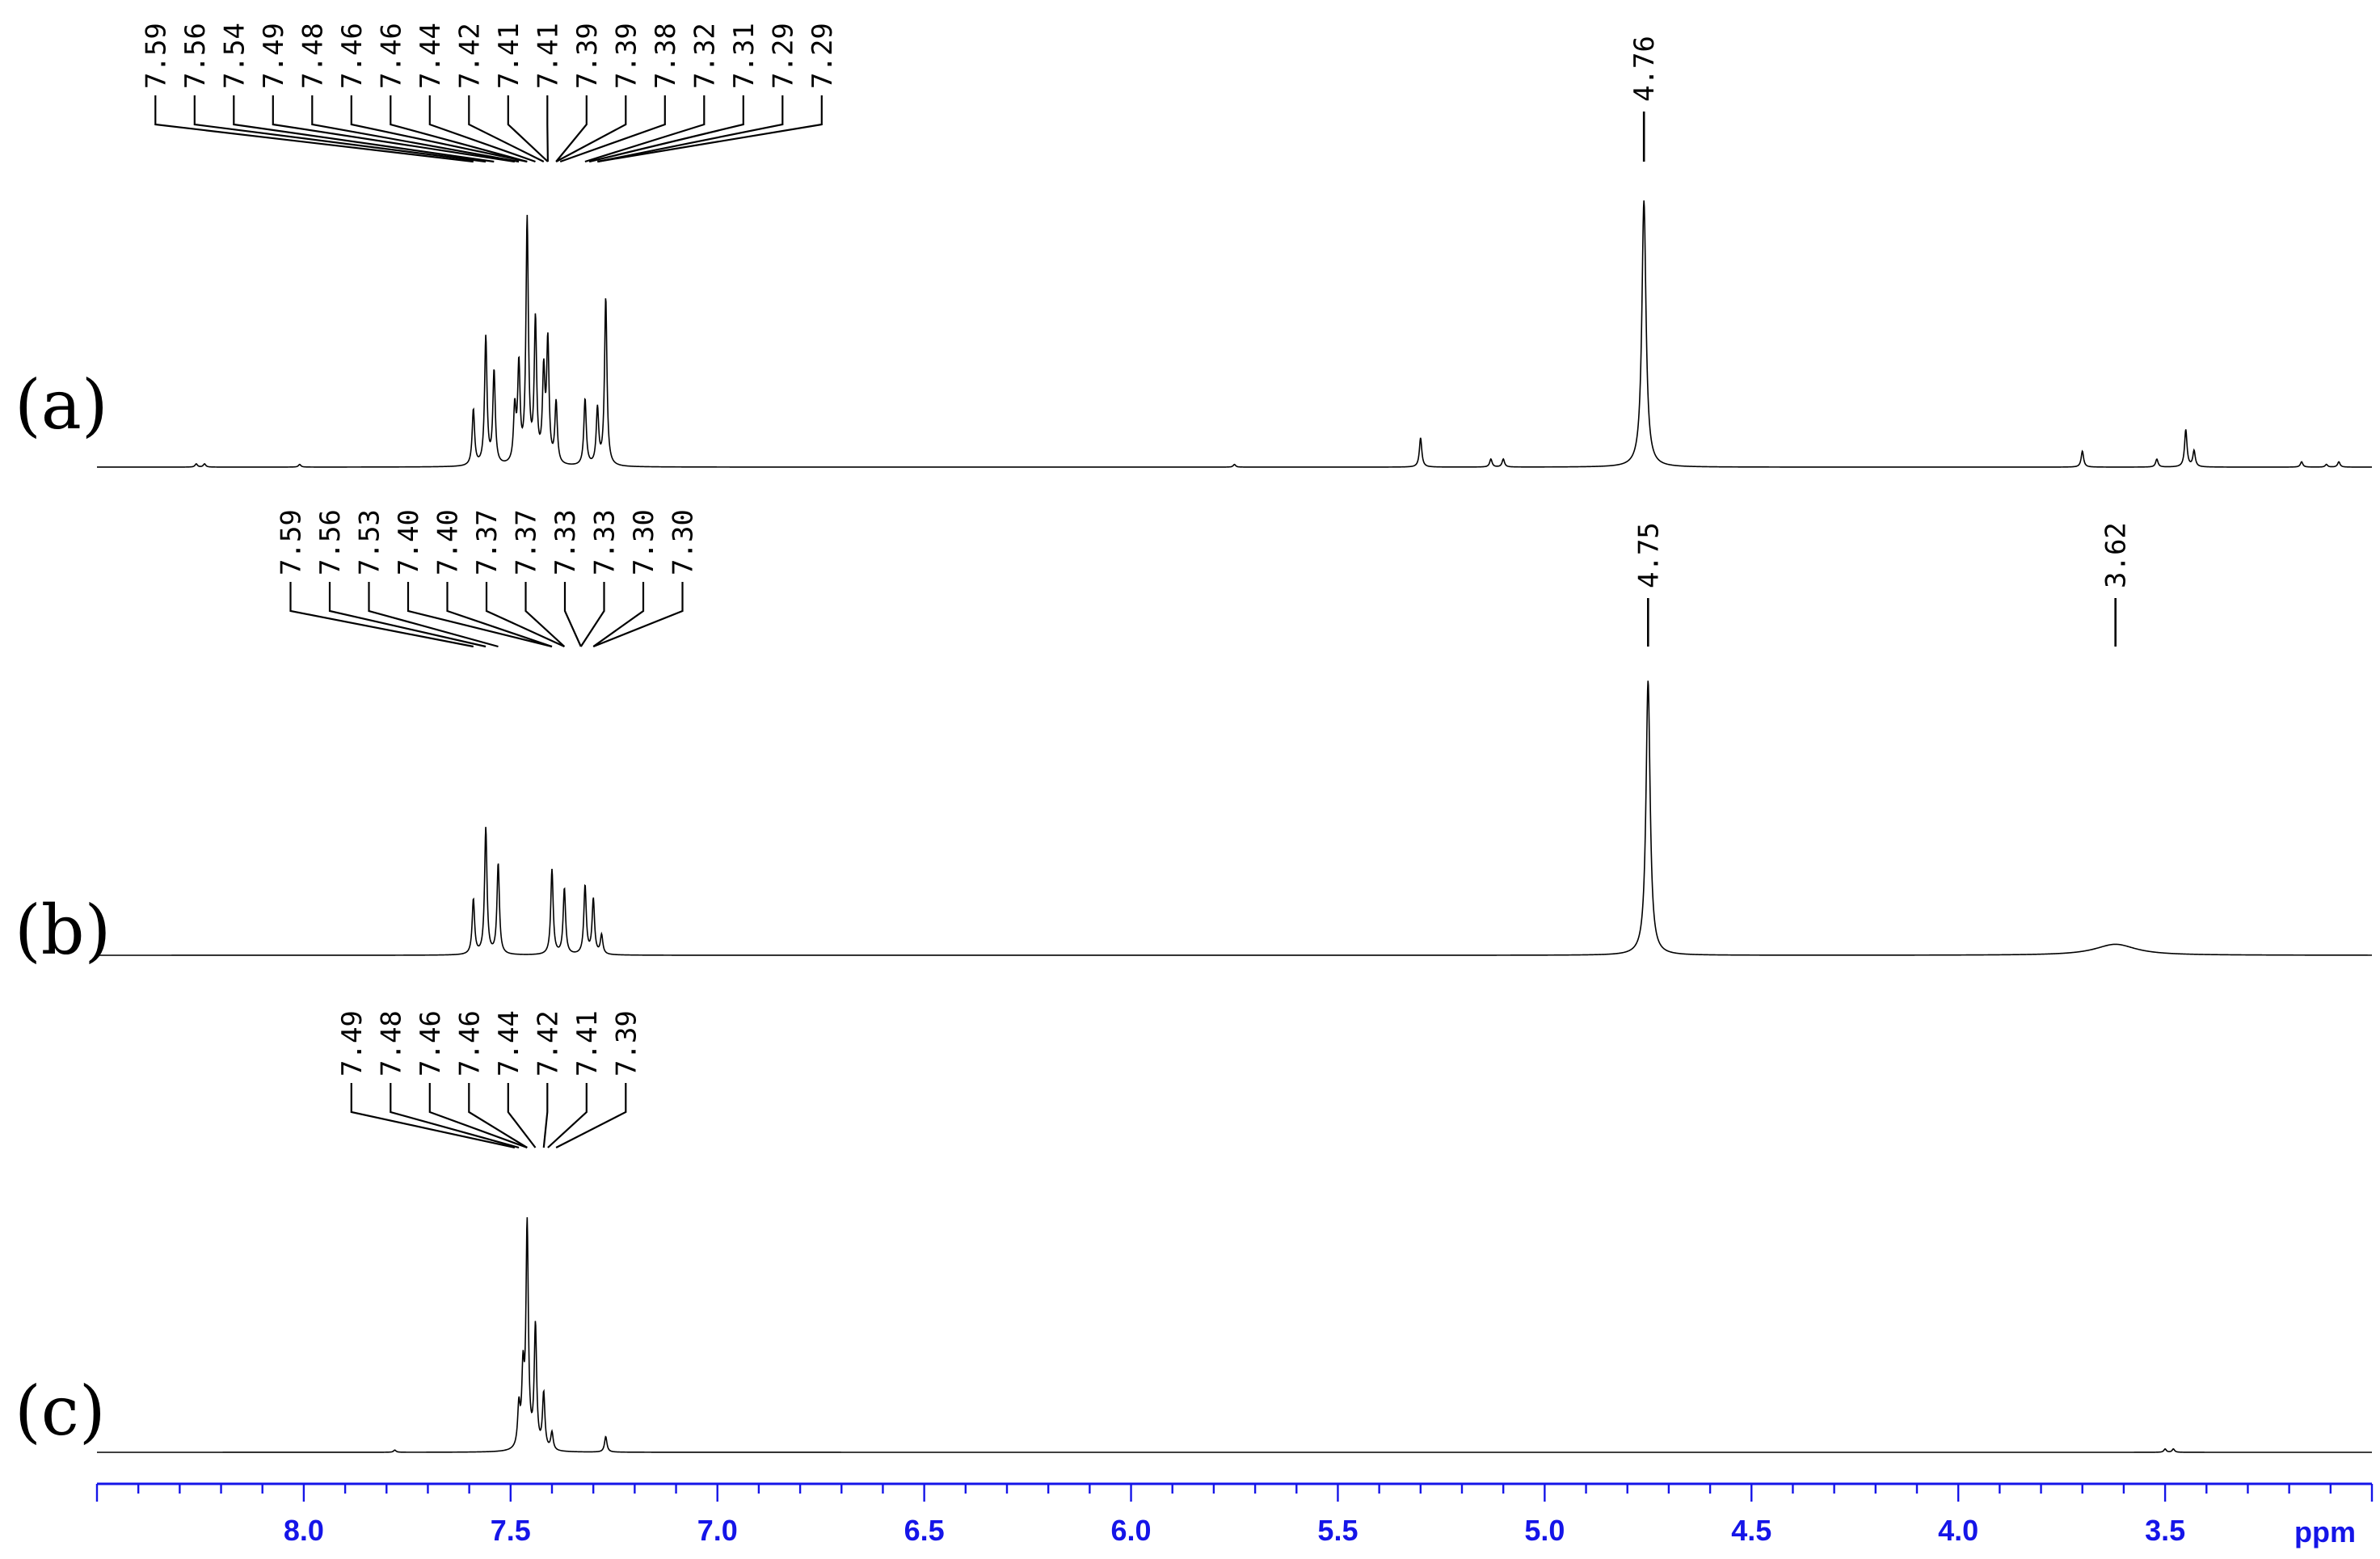 Image resolution: width=2380 pixels, height=1559 pixels. What do you see at coordinates (1234, 1335) in the screenshot?
I see `spectrum-trace` at bounding box center [1234, 1335].